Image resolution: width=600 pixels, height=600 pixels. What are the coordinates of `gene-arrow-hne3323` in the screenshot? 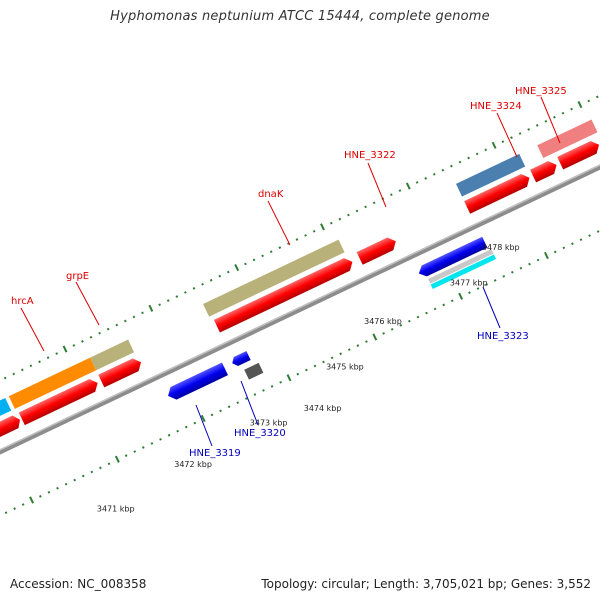 It's located at (452, 257).